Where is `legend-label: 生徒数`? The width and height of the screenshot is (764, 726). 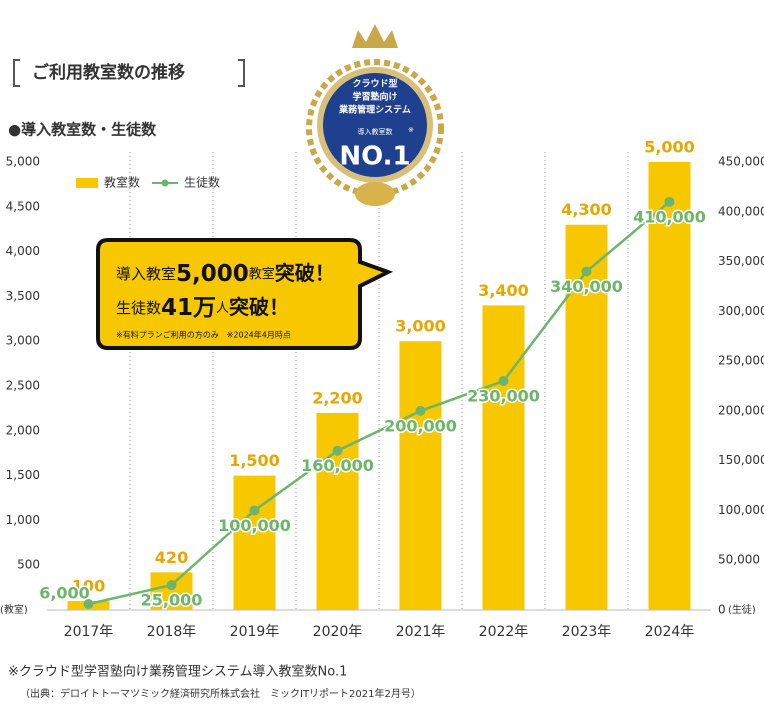
legend-label: 生徒数 is located at coordinates (202, 182).